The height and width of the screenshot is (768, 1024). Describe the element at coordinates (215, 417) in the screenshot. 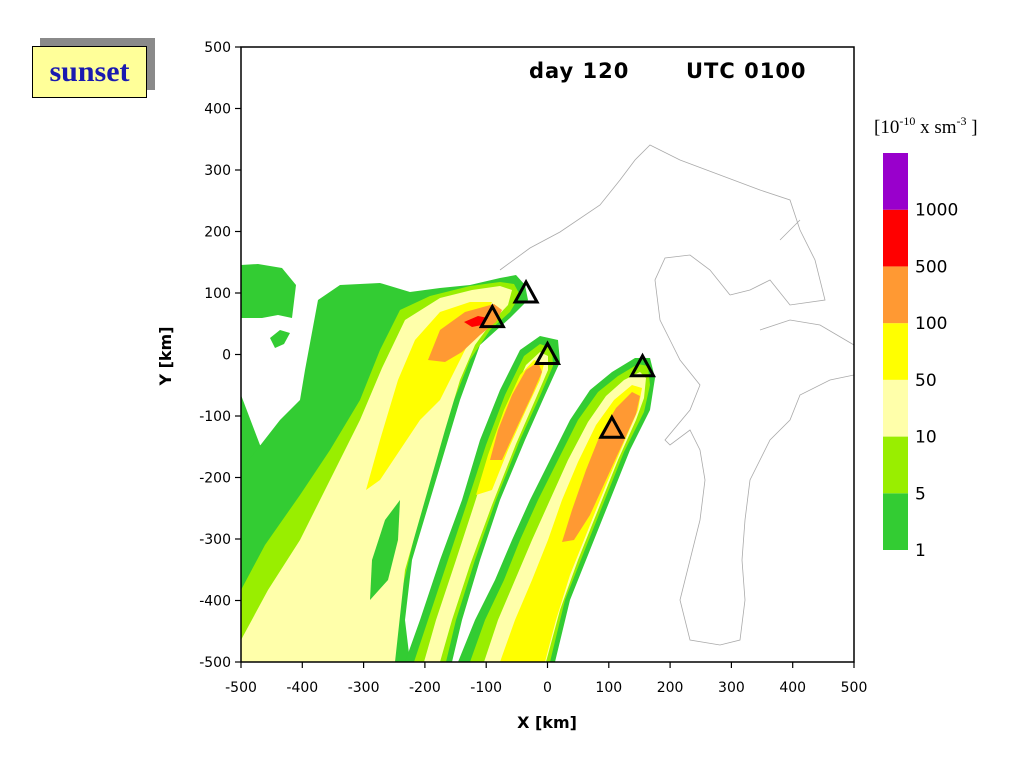

I see `y-tick-label: -100` at that location.